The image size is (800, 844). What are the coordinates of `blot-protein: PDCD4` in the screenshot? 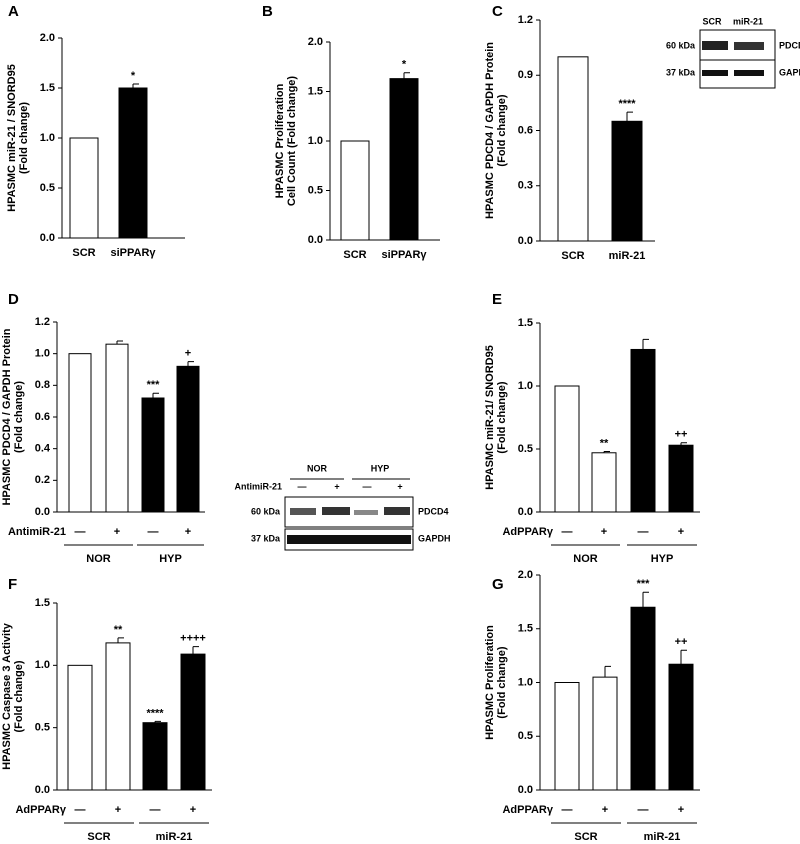 It's located at (433, 511).